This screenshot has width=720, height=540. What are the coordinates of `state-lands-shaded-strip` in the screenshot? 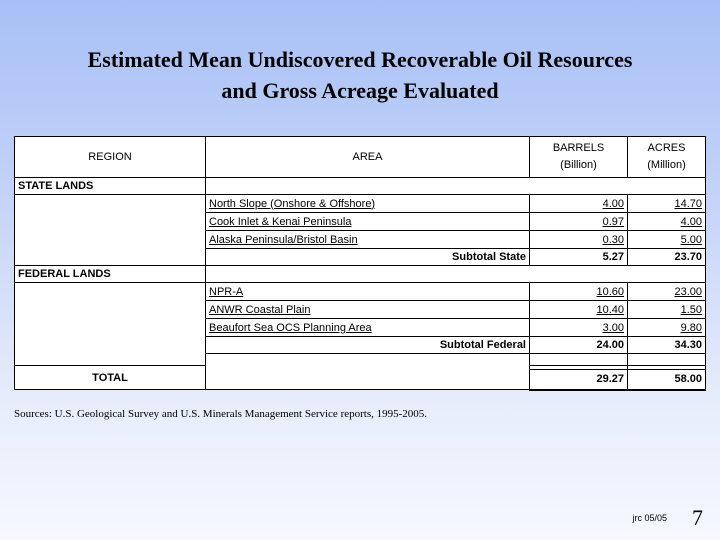 It's located at (455, 186).